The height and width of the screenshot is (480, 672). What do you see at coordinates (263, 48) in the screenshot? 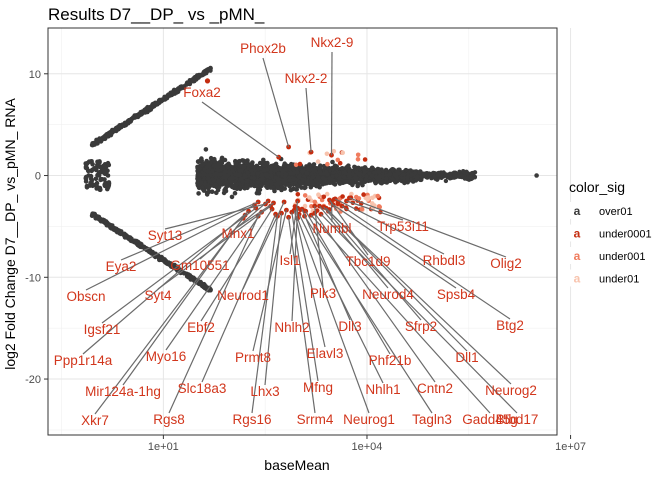
I see `gene-label: Phox2b` at bounding box center [263, 48].